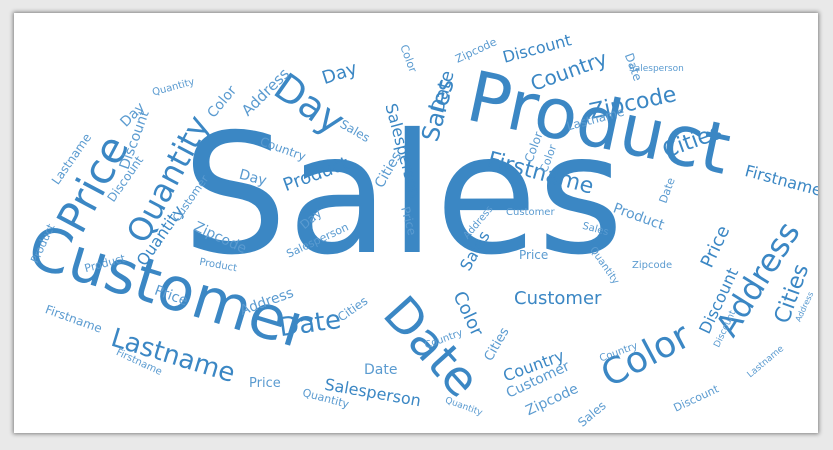 This screenshot has height=450, width=833. Describe the element at coordinates (696, 398) in the screenshot. I see `word-discount-4: Discount` at that location.